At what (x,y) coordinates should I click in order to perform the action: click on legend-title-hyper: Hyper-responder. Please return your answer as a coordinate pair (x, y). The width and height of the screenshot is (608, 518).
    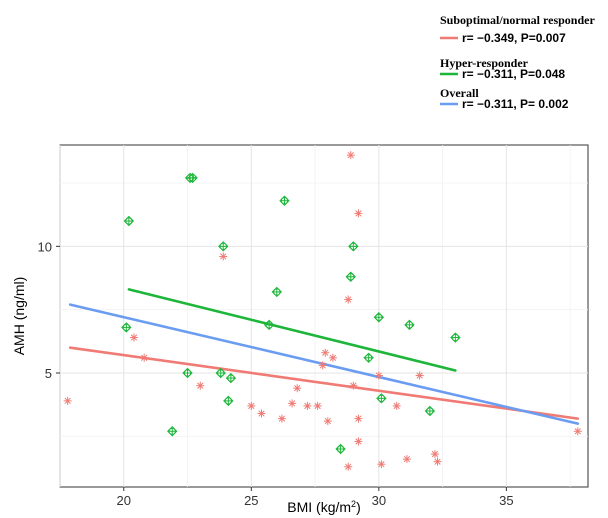
    Looking at the image, I should click on (484, 63).